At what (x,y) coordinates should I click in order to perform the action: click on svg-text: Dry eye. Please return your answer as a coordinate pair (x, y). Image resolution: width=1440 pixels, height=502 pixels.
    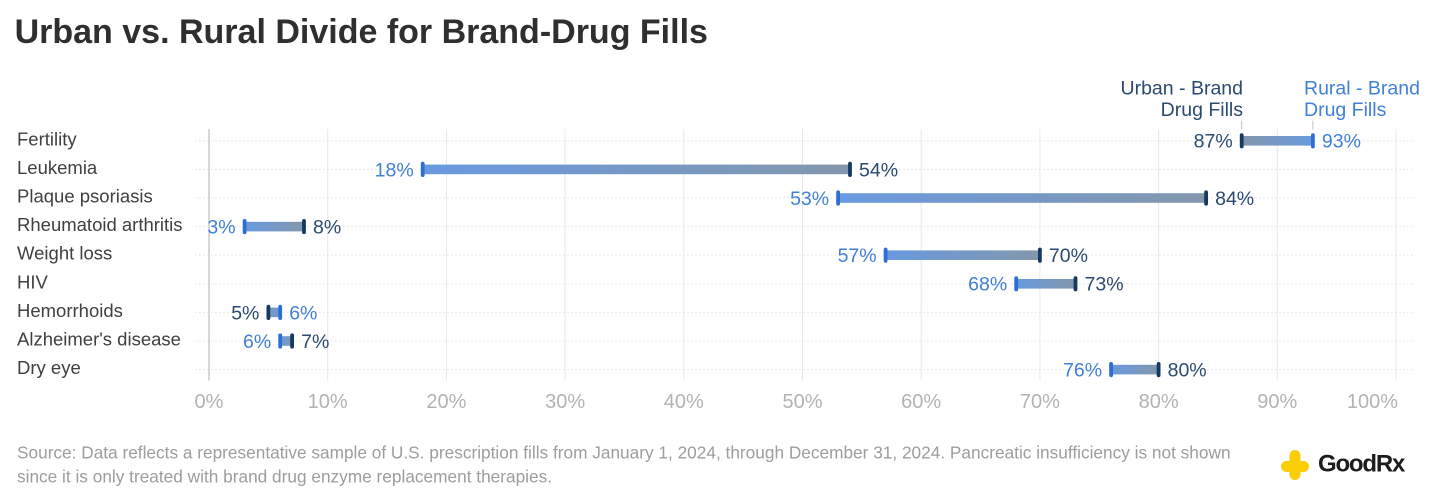
    Looking at the image, I should click on (49, 367).